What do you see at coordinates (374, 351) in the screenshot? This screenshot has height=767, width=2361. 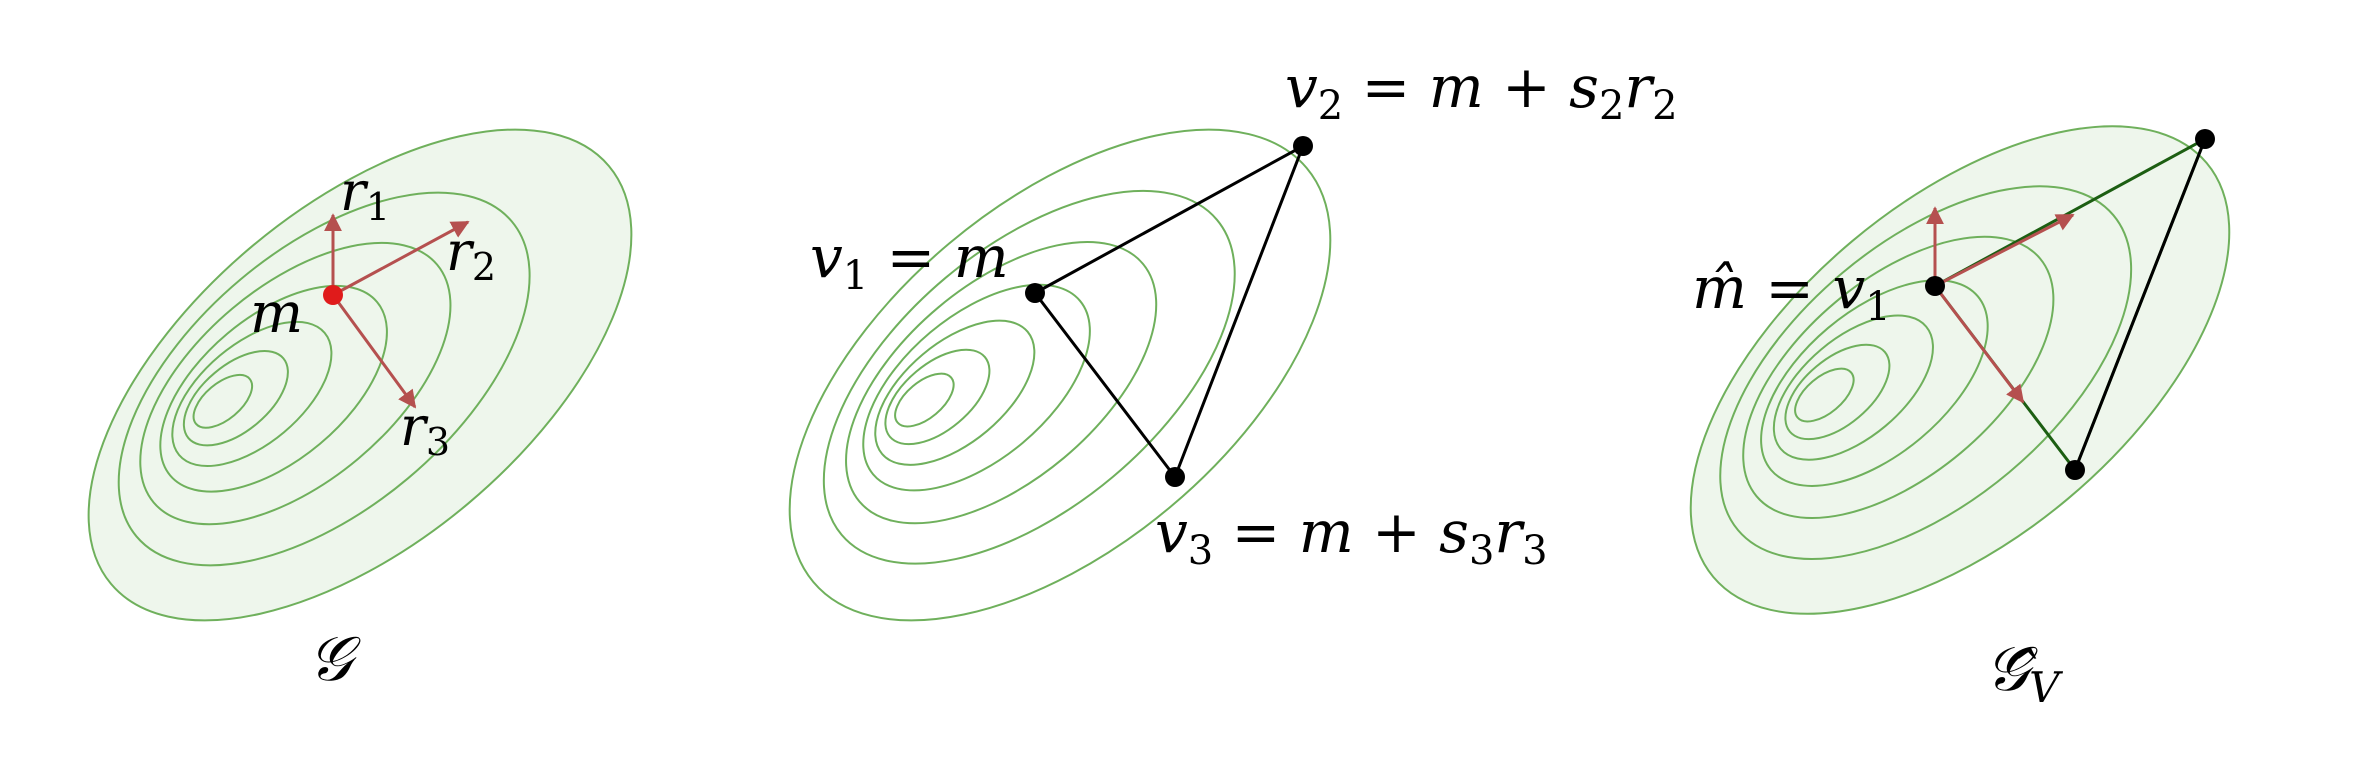 I see `arrow-r3` at bounding box center [374, 351].